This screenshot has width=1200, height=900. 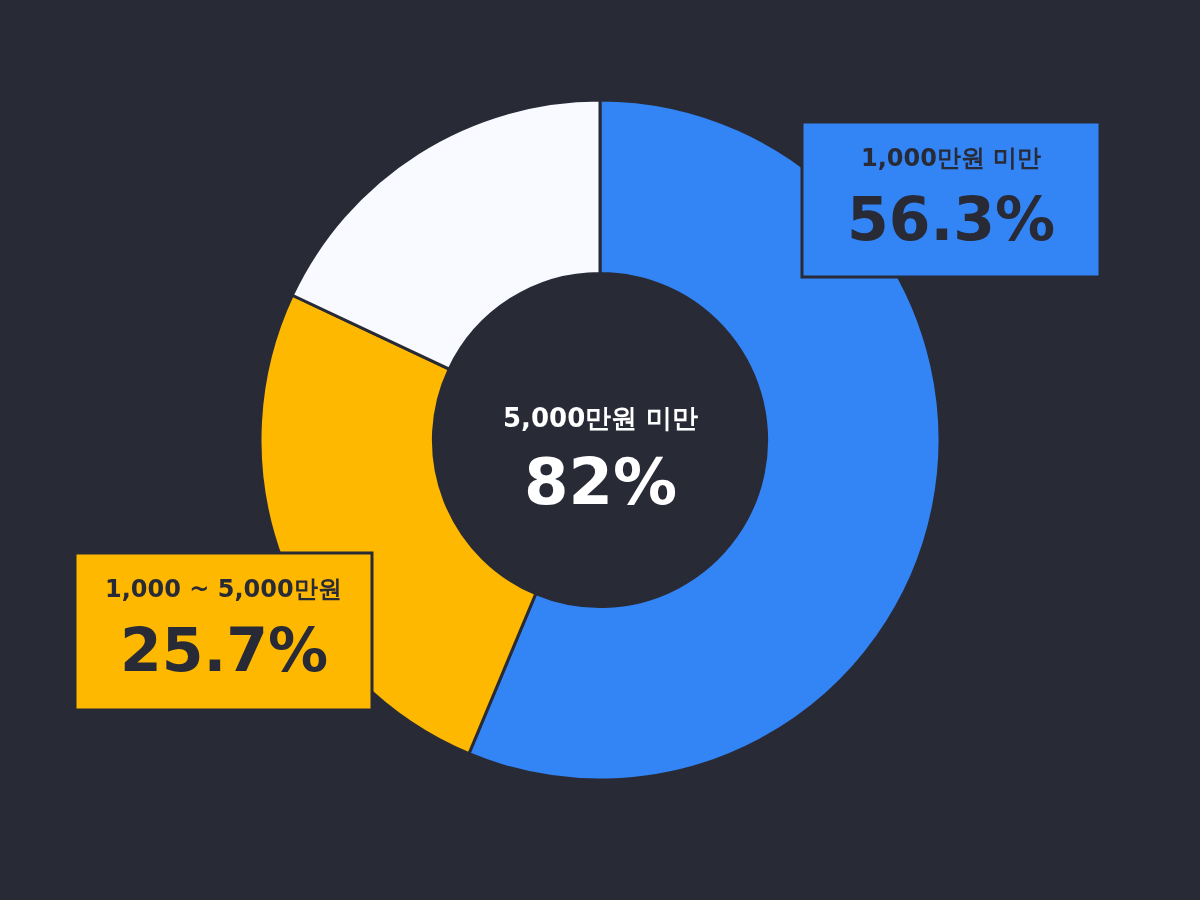 I want to click on text: 5,000만원 미만, so click(x=601, y=418).